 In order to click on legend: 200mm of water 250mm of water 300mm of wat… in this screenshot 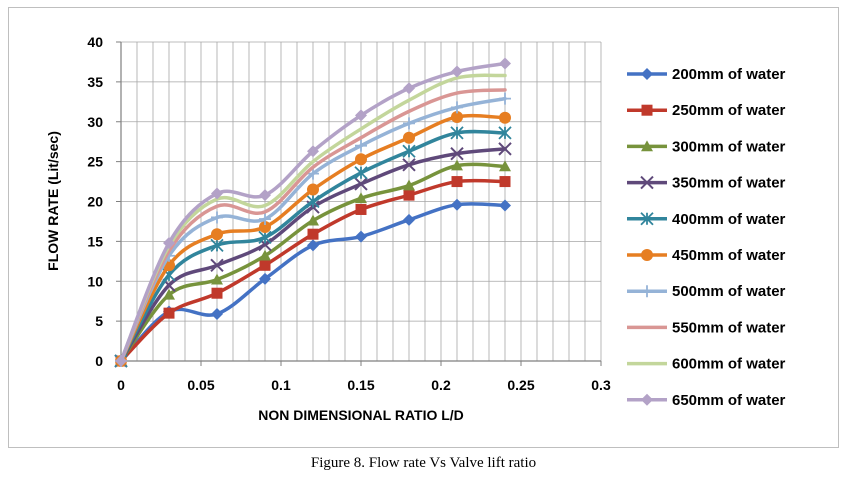, I will do `click(706, 237)`.